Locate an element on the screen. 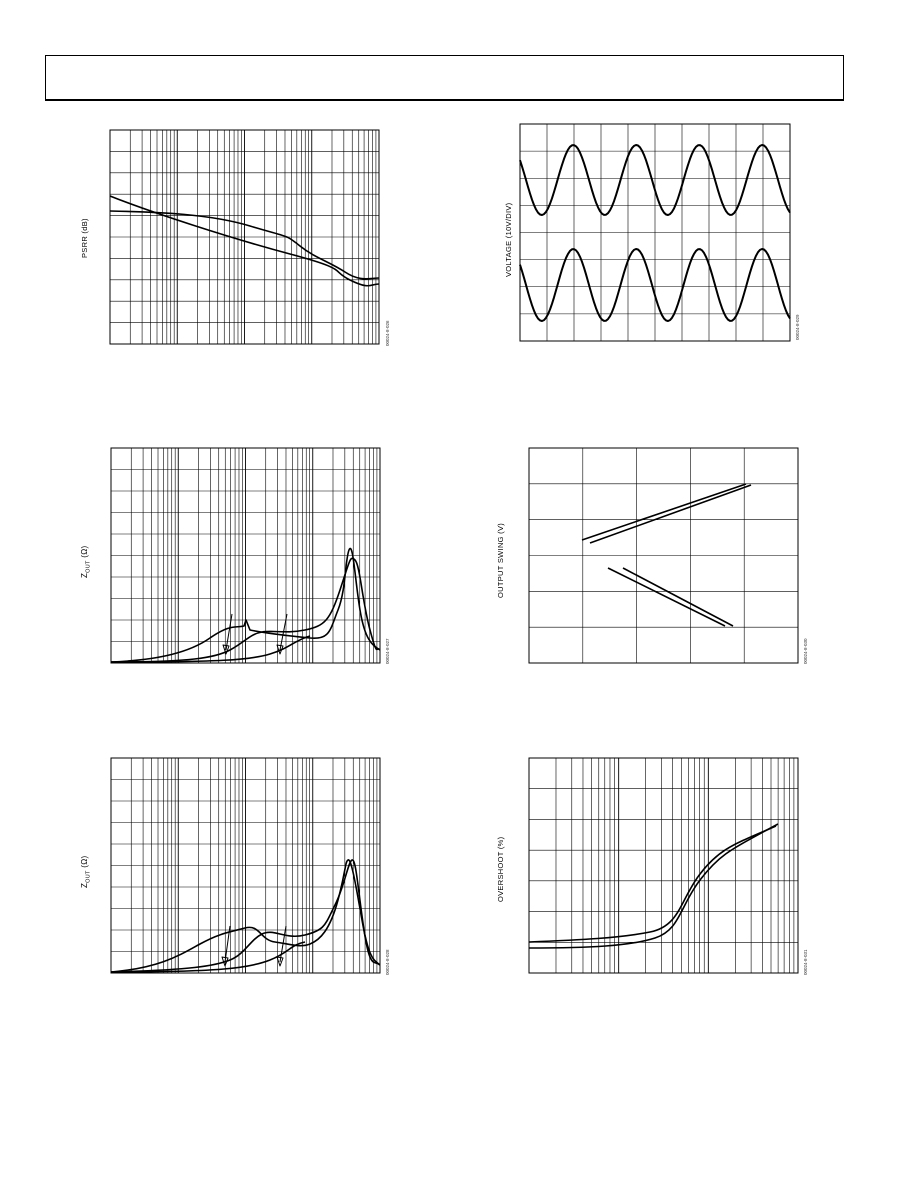  voltage-trace-upper is located at coordinates (655, 180).